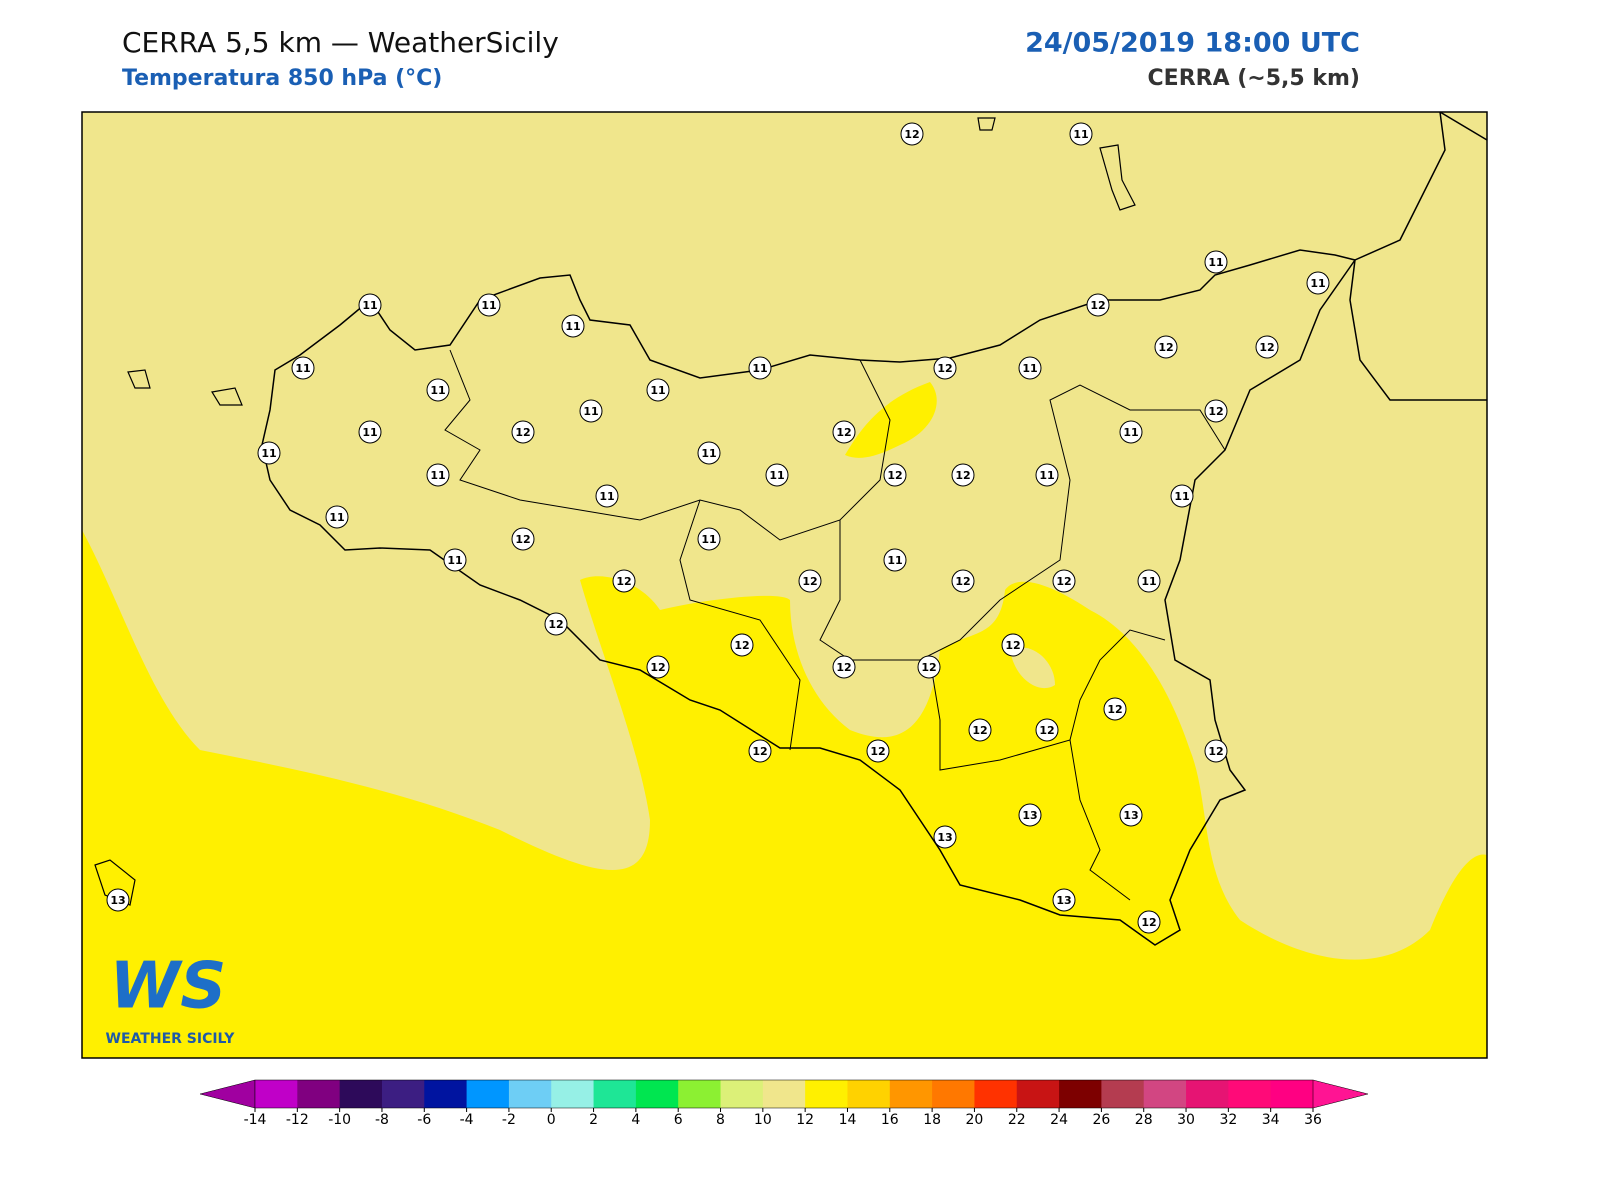 The height and width of the screenshot is (1204, 1600). Describe the element at coordinates (635, 1120) in the screenshot. I see `colorbar-tick-label: 4` at that location.